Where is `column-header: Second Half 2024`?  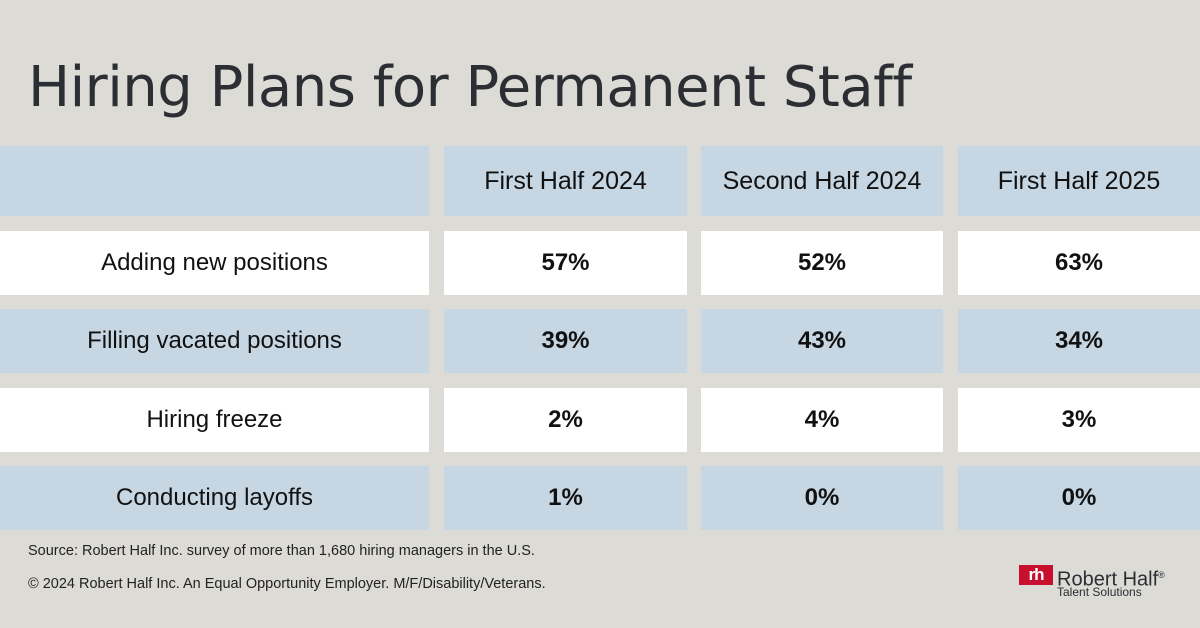
column-header: Second Half 2024 is located at coordinates (822, 181).